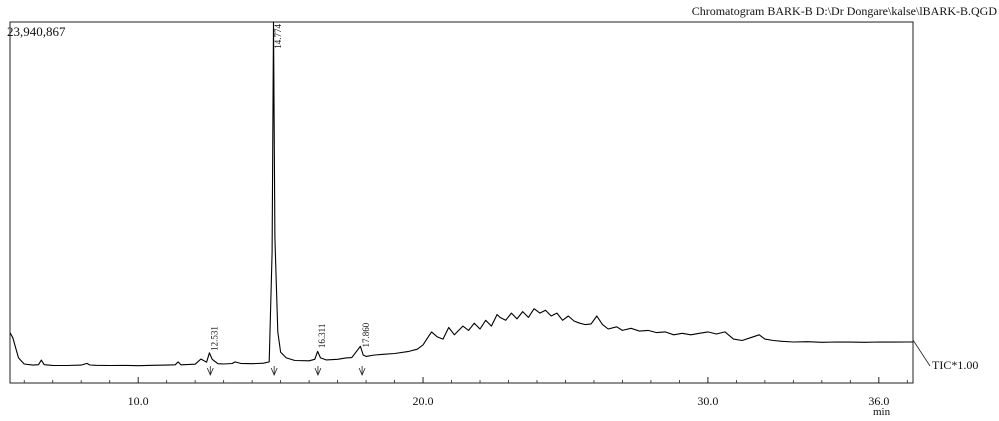 The height and width of the screenshot is (421, 999). Describe the element at coordinates (878, 401) in the screenshot. I see `x-tick-label: 36.0` at that location.